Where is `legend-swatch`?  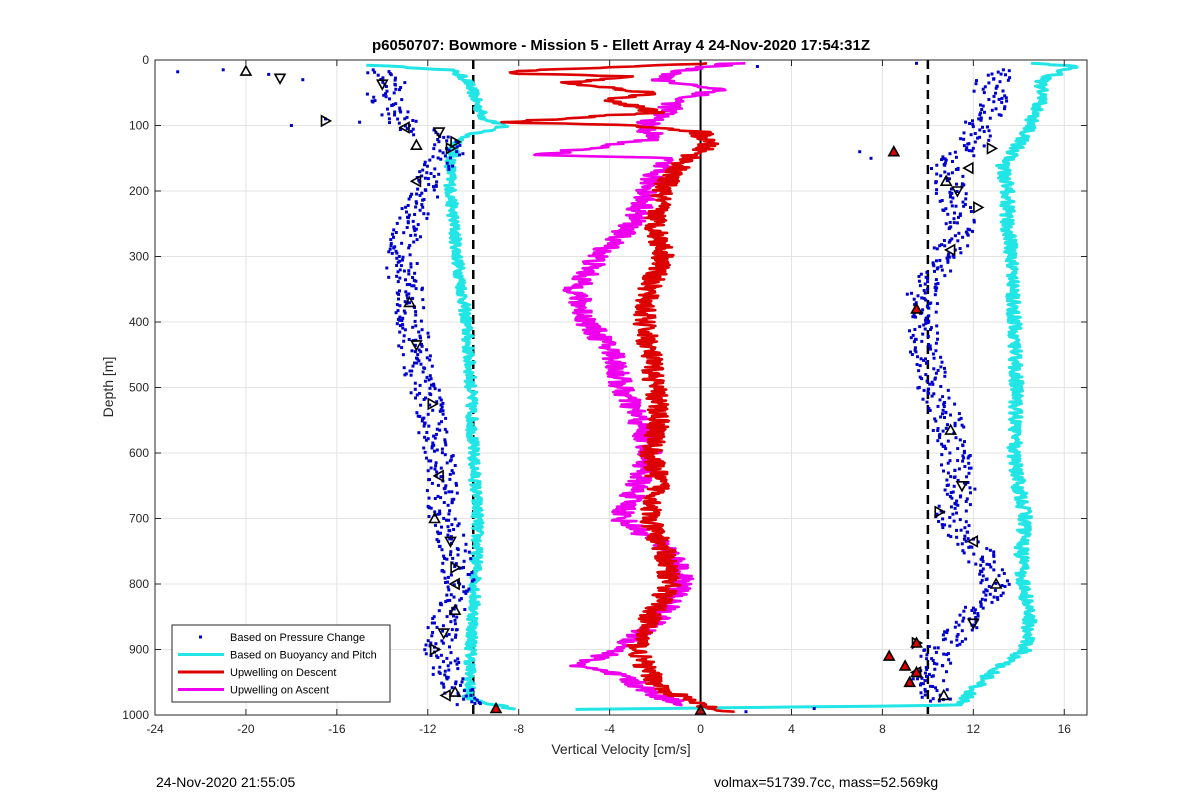 legend-swatch is located at coordinates (200, 637).